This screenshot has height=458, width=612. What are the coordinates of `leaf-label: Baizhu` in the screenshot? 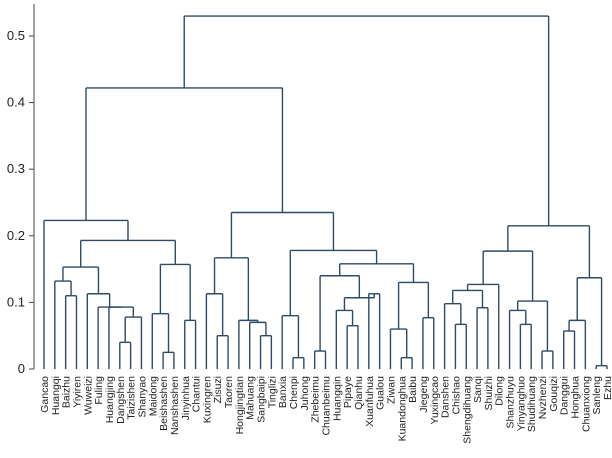 It's located at (67, 392).